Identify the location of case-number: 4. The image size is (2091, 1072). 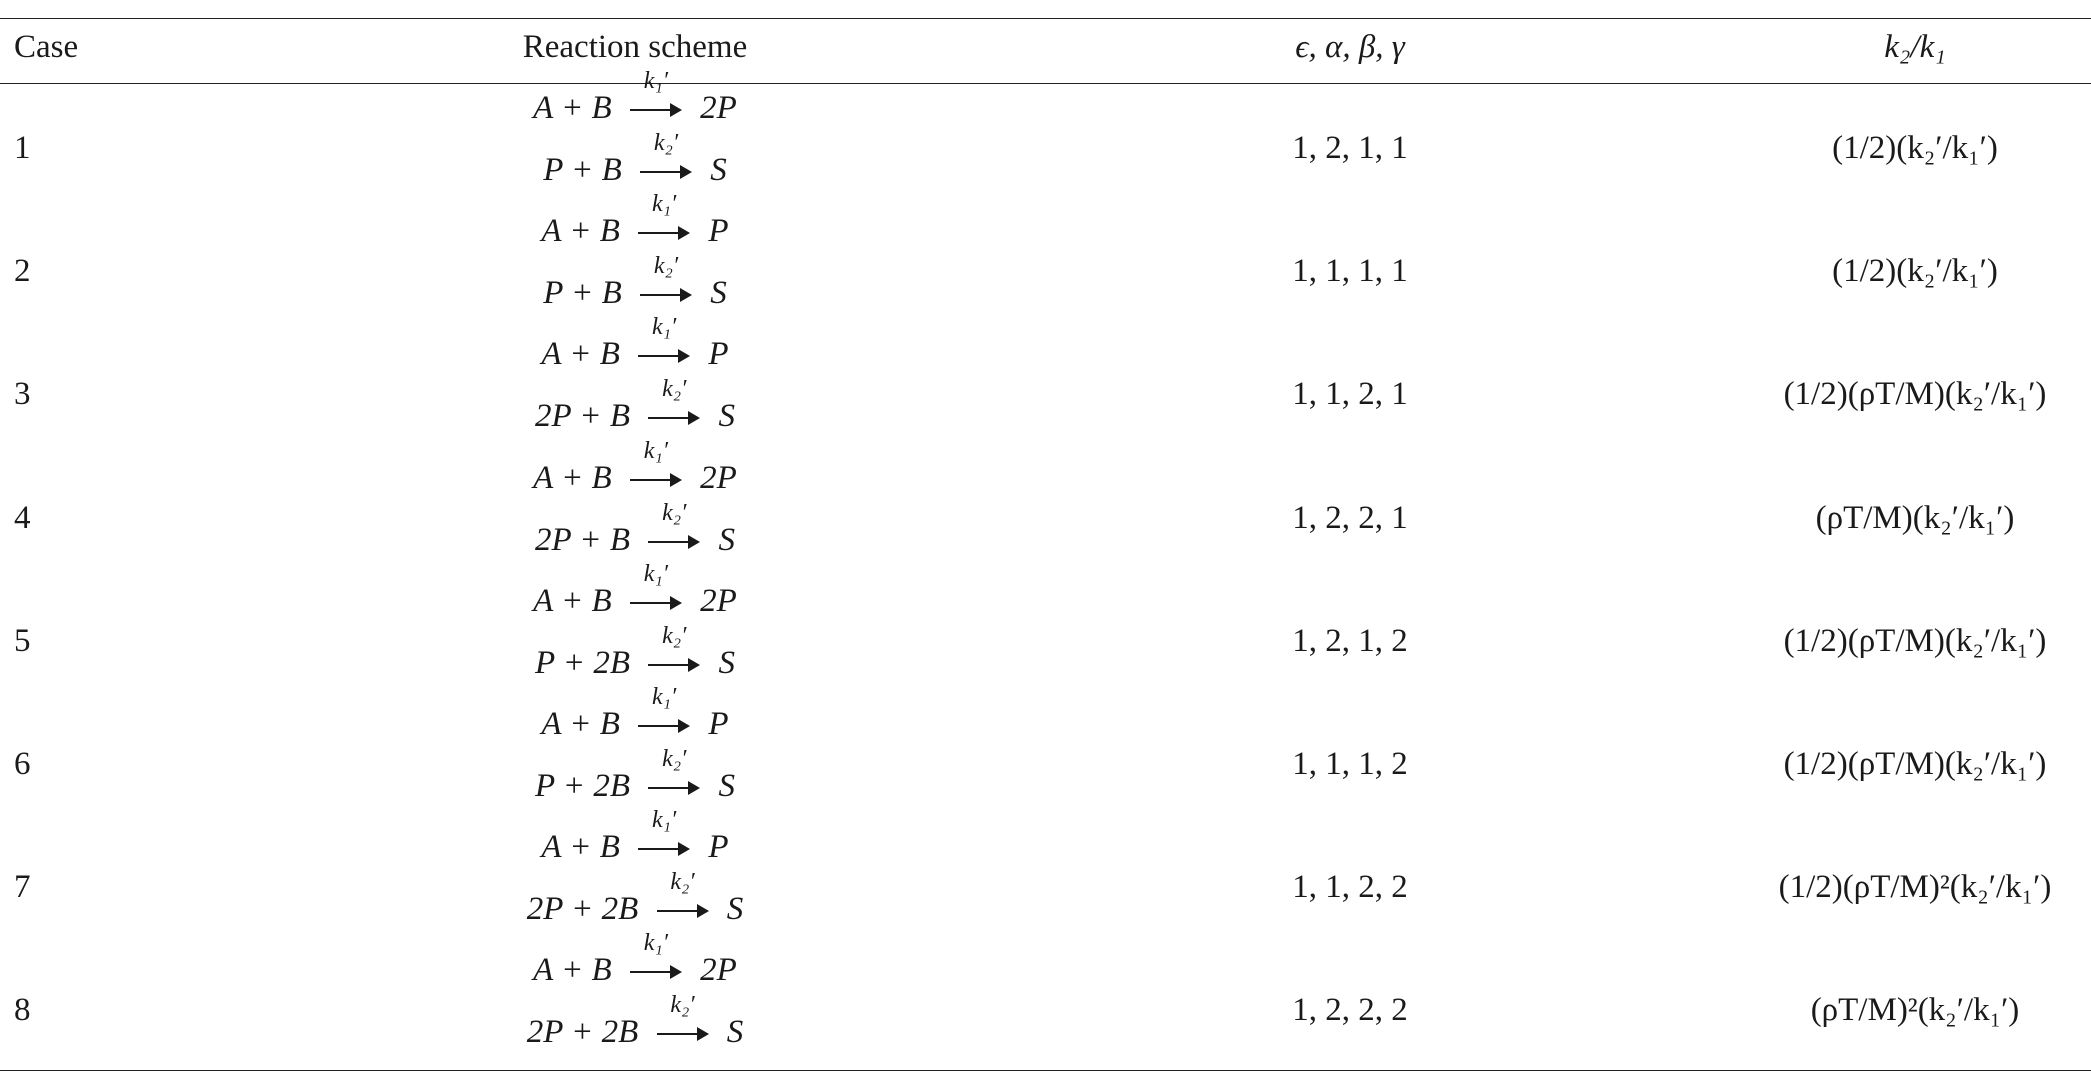
(22, 517).